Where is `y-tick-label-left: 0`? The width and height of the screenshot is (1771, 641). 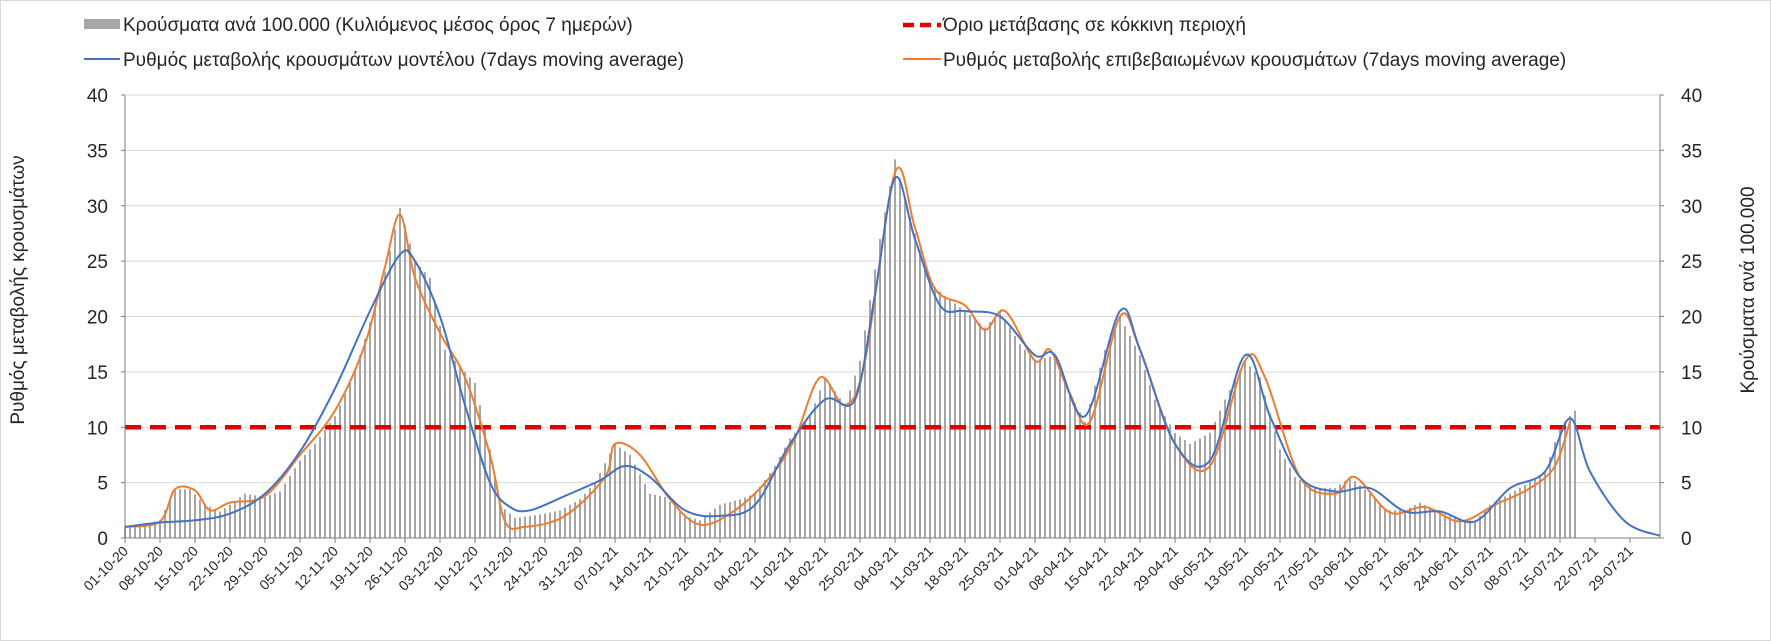
y-tick-label-left: 0 is located at coordinates (102, 539).